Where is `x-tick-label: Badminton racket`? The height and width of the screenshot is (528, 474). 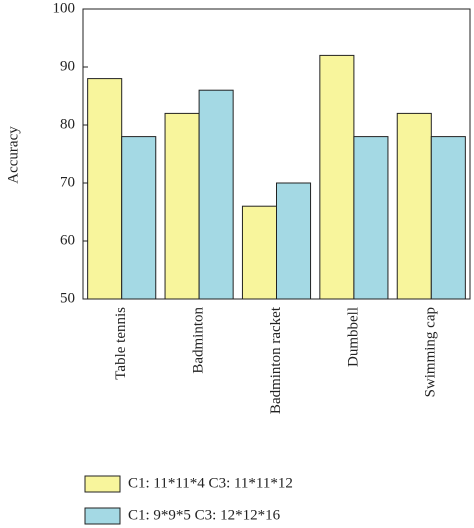 x-tick-label: Badminton racket is located at coordinates (276, 360).